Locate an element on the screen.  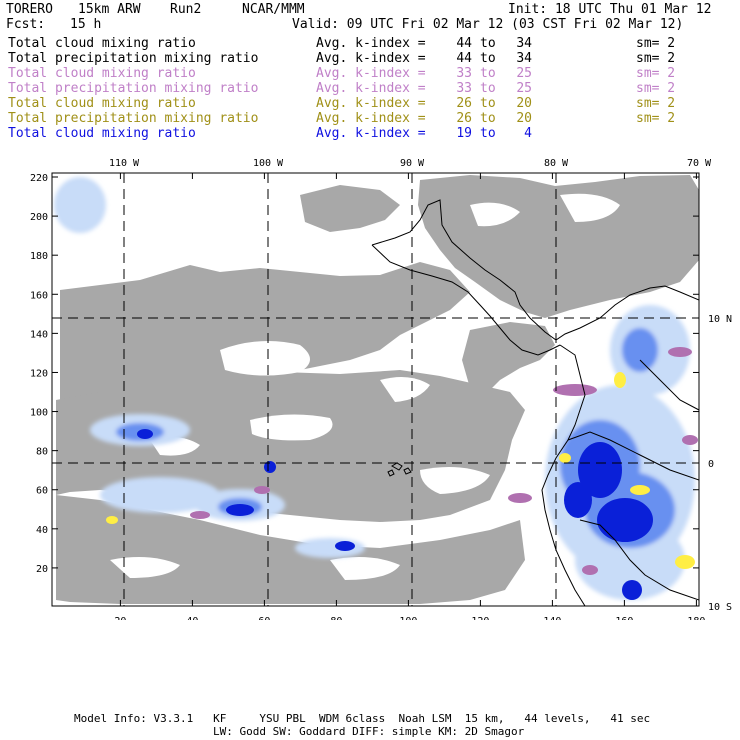
latitude-label: 10 N is located at coordinates (720, 319).